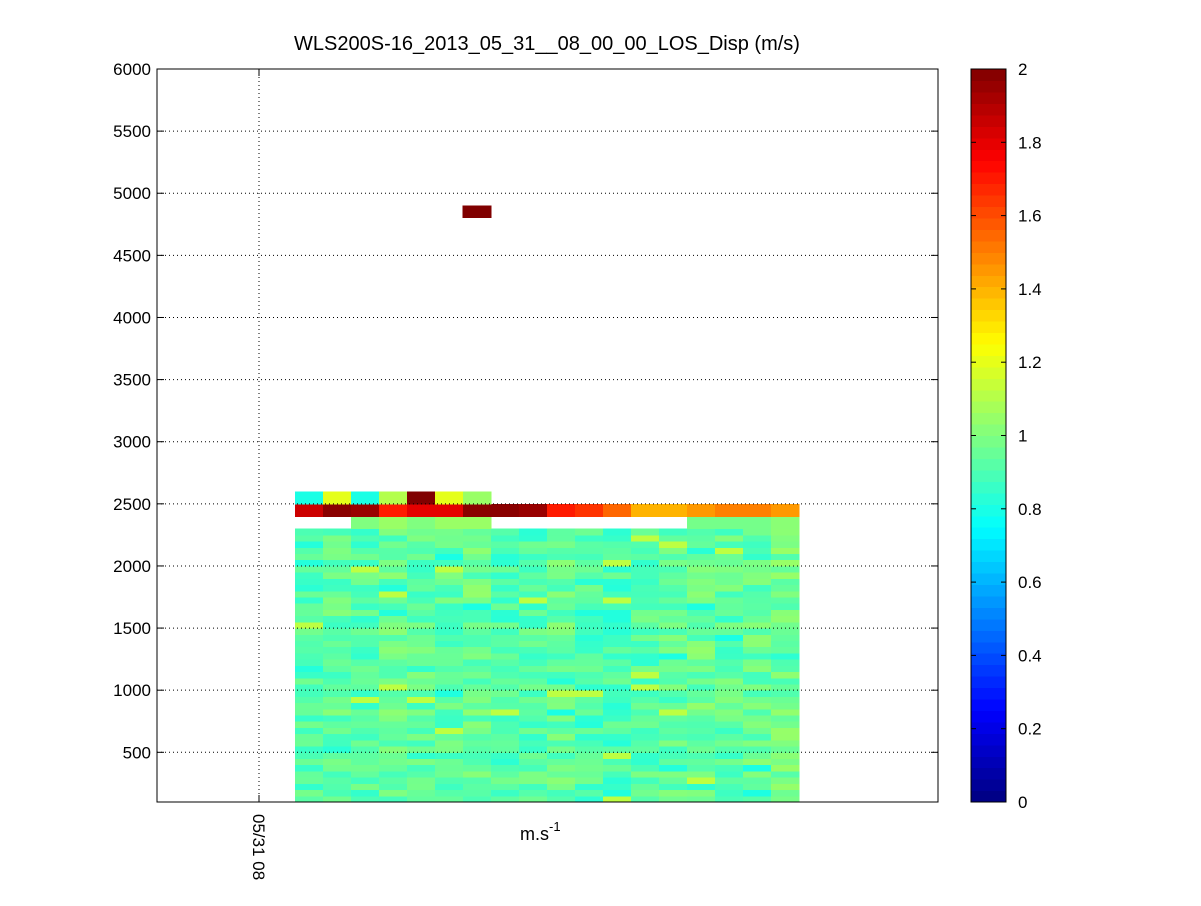  I want to click on y-tick-label: 500, so click(137, 752).